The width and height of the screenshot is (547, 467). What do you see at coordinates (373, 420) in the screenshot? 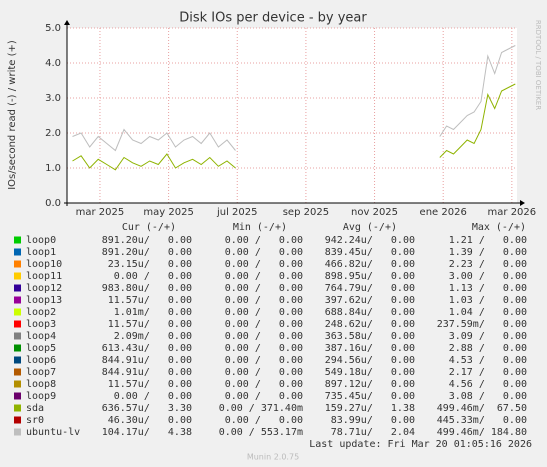
I see `legend-stat: 83.99u/ 0.00` at bounding box center [373, 420].